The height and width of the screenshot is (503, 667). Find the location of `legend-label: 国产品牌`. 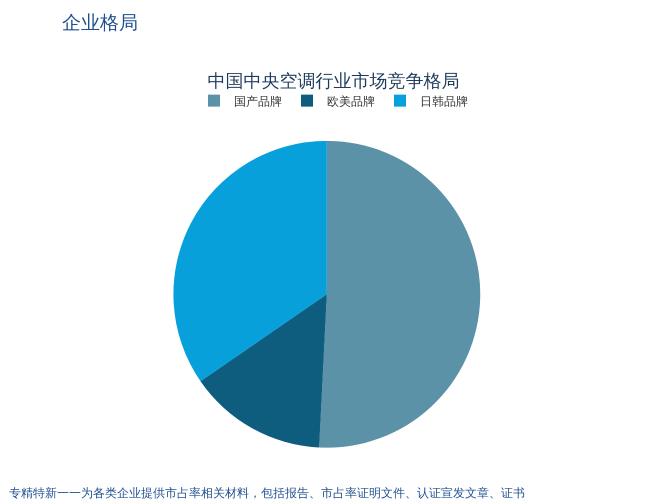

legend-label: 国产品牌 is located at coordinates (258, 101).